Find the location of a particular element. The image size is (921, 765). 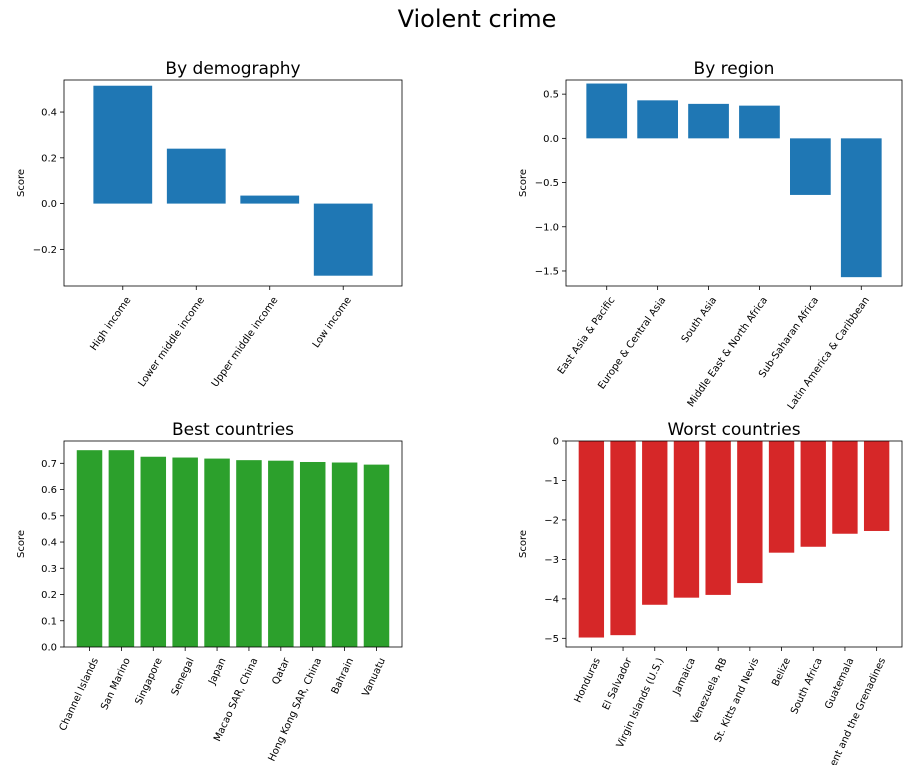

x-tick-label: Channel Islands is located at coordinates (79, 694).